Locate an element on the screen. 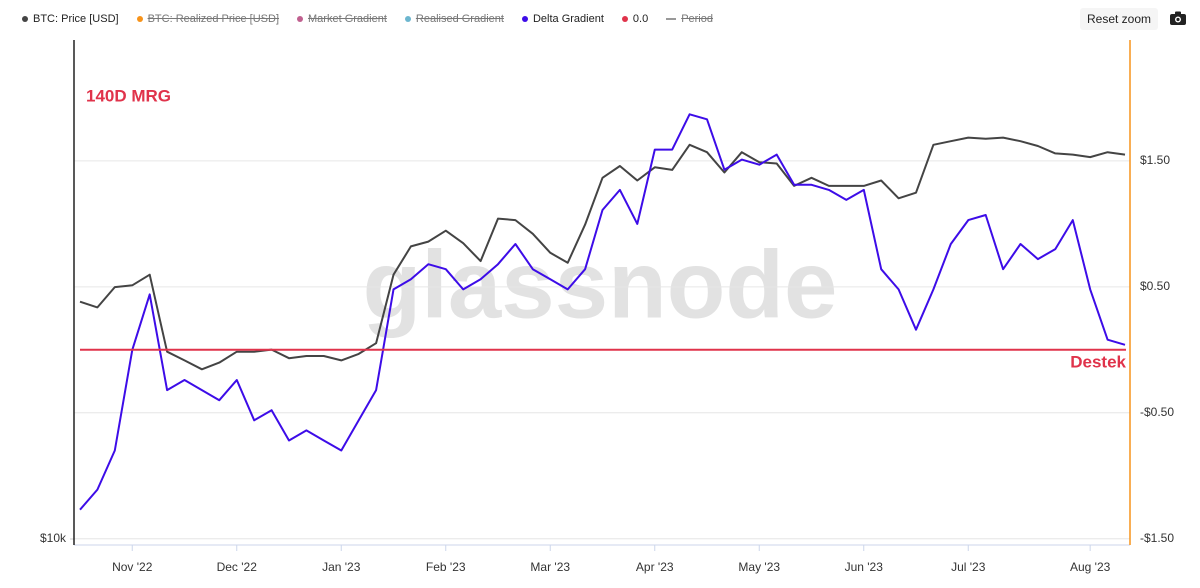 Image resolution: width=1200 pixels, height=588 pixels. x-tick-label: Jun '23 is located at coordinates (864, 567).